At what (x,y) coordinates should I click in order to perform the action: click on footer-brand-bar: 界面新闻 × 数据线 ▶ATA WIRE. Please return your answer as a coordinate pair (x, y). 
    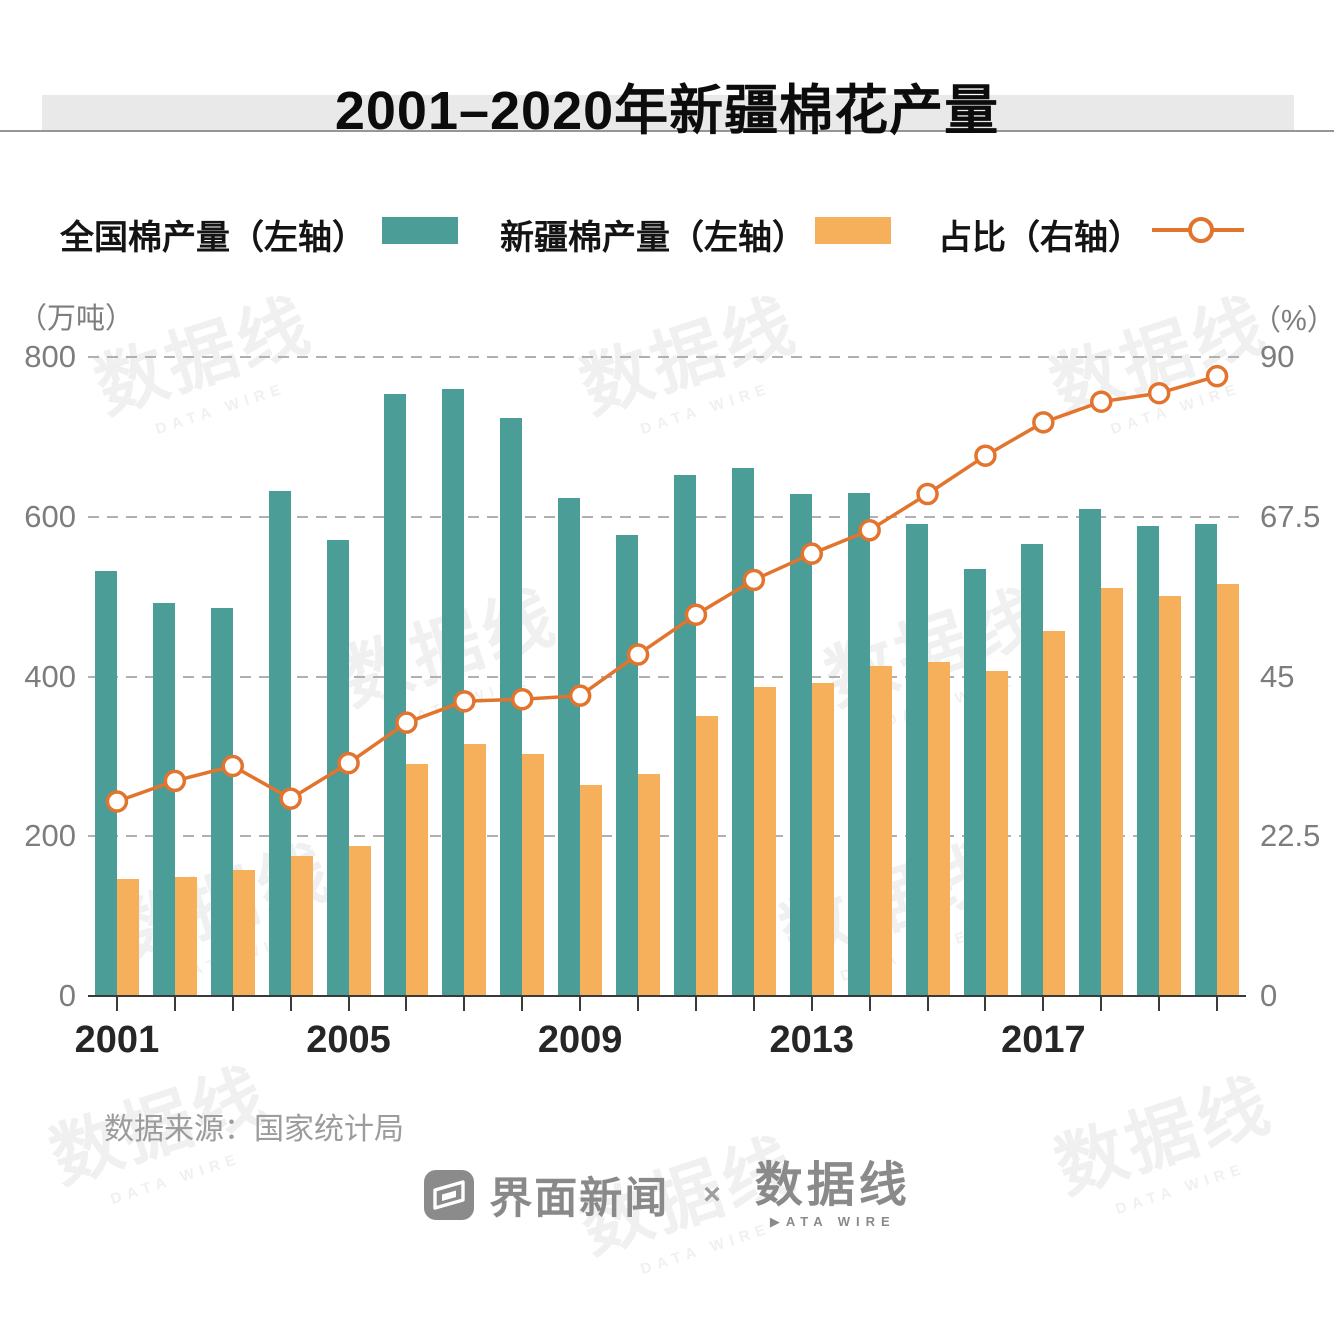
    Looking at the image, I should click on (667, 1195).